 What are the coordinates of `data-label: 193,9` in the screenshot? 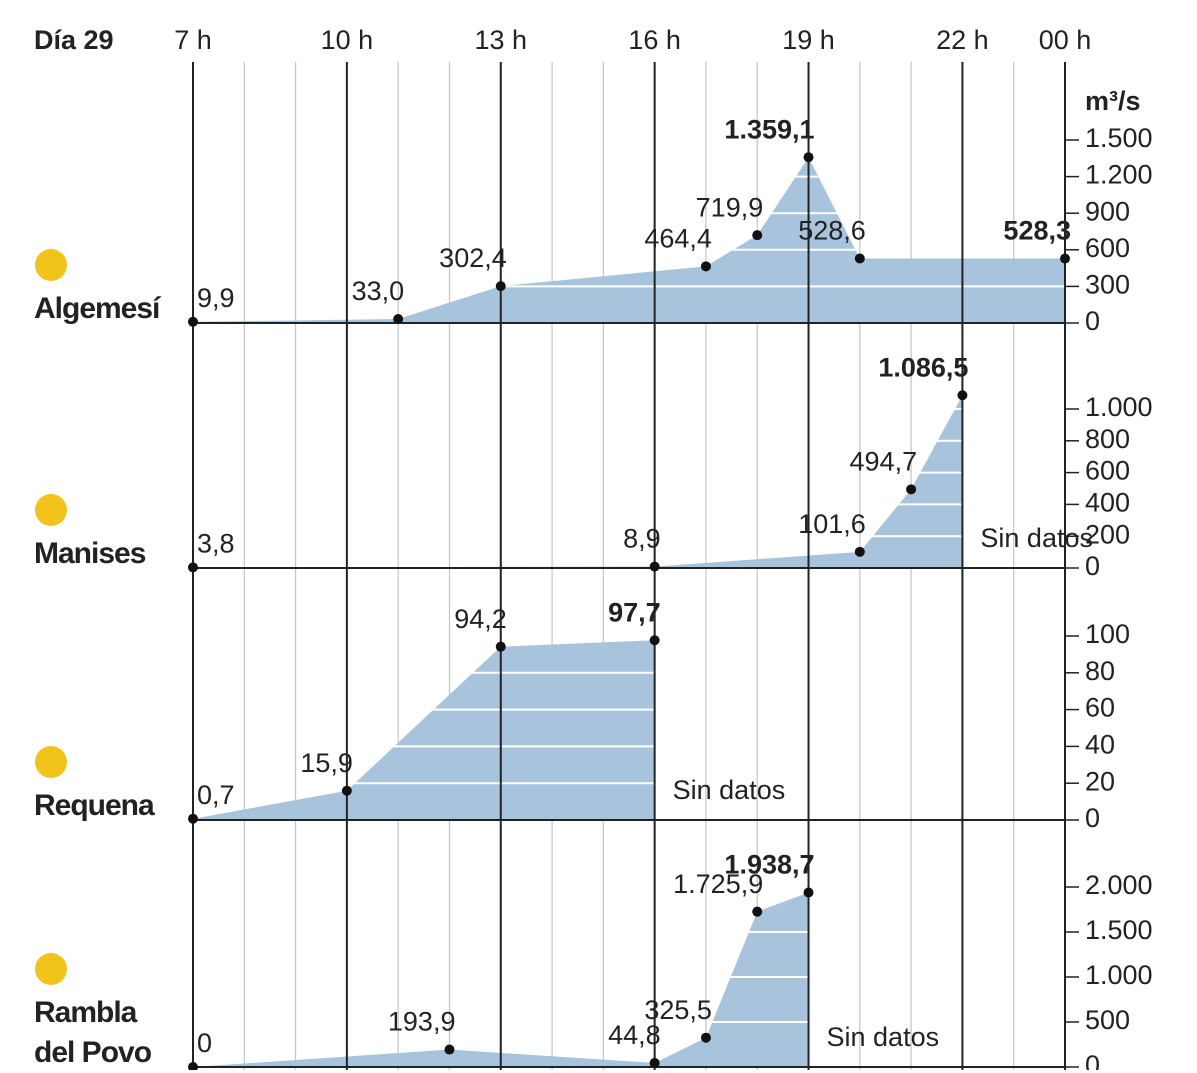 It's located at (422, 1022).